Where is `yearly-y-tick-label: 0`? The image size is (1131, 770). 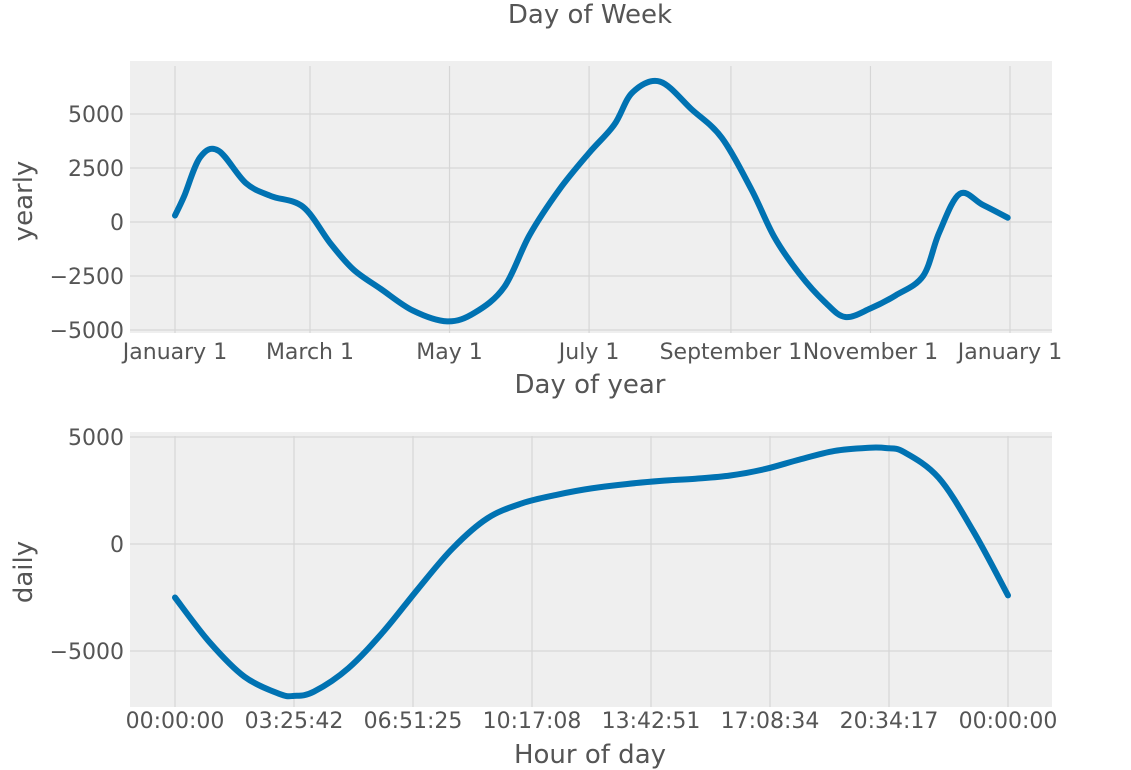
yearly-y-tick-label: 0 is located at coordinates (117, 223).